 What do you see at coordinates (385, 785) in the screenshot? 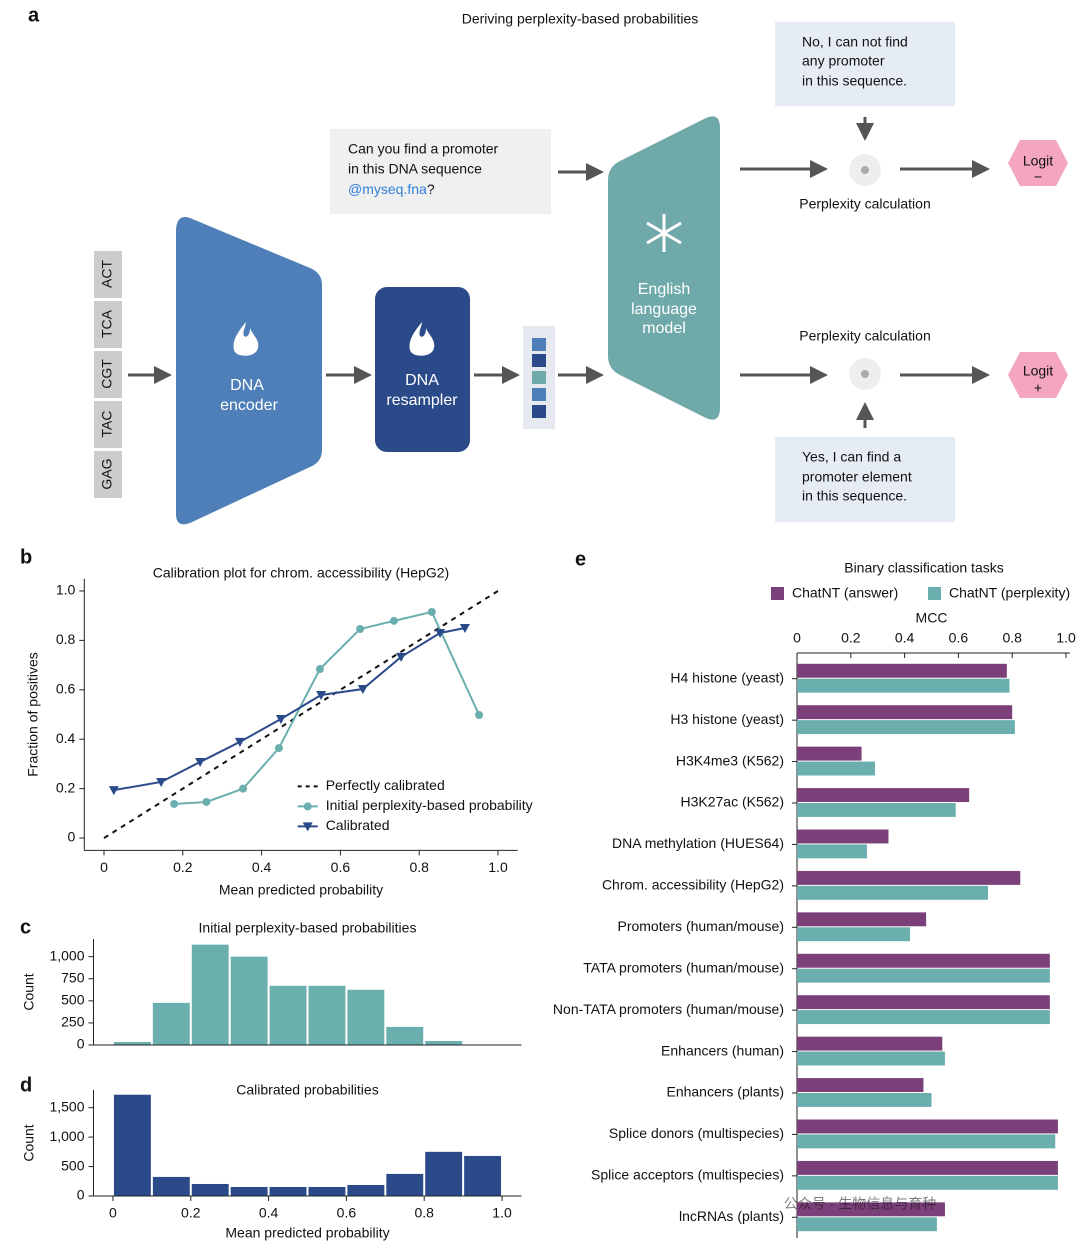
I see `legend-label: Perfectly calibrated` at bounding box center [385, 785].